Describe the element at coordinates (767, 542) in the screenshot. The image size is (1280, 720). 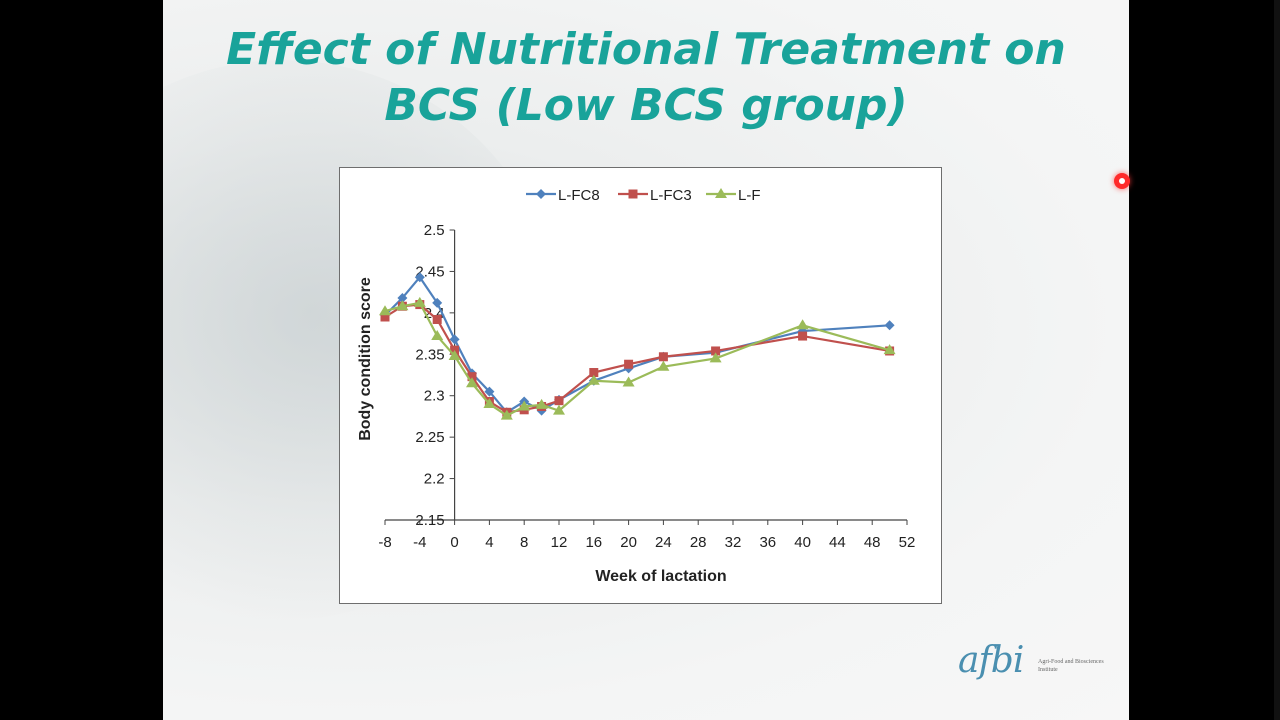
I see `x-tick-label: 36` at that location.